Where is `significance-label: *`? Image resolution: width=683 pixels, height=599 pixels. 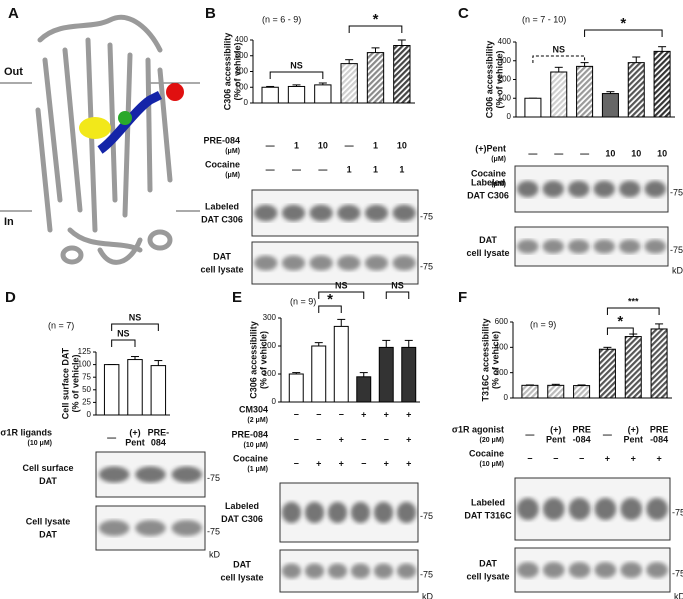
significance-label: * is located at coordinates (330, 299).